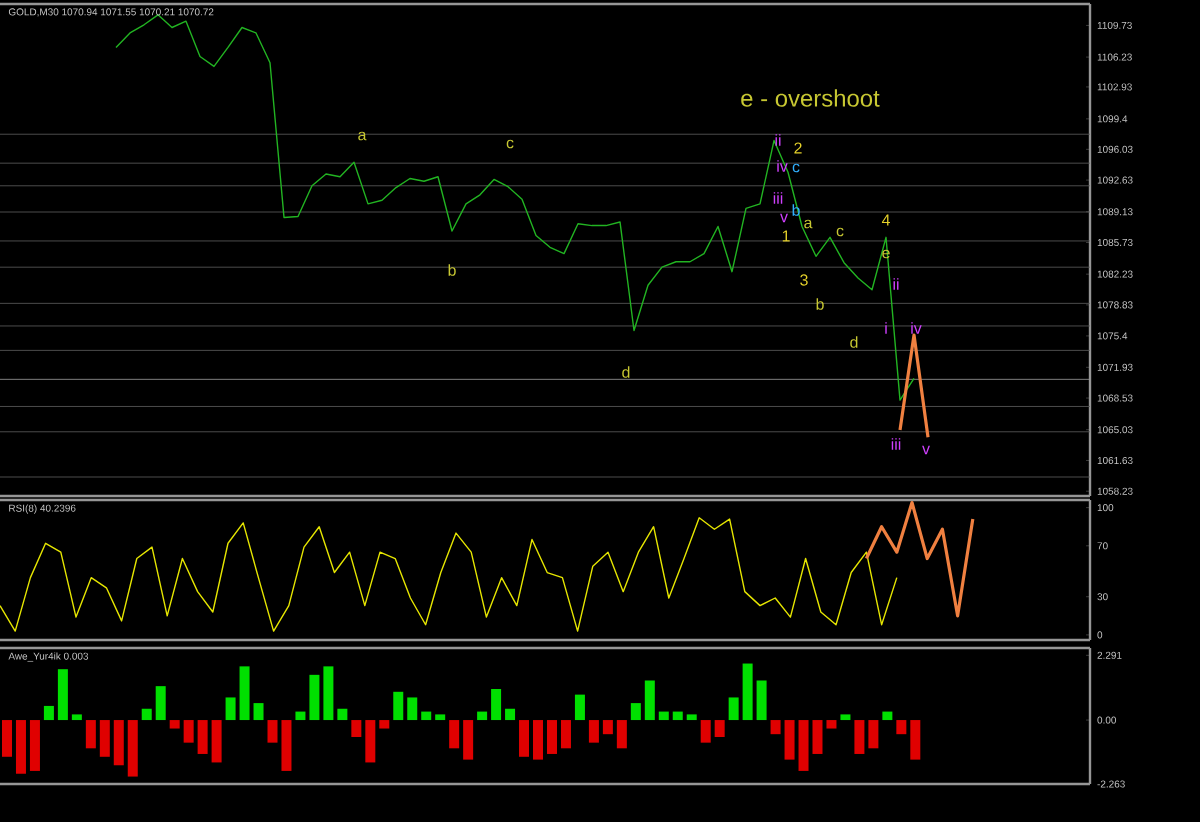 Image resolution: width=1200 pixels, height=822 pixels. Describe the element at coordinates (810, 98) in the screenshot. I see `annotation: e - overshoot` at that location.